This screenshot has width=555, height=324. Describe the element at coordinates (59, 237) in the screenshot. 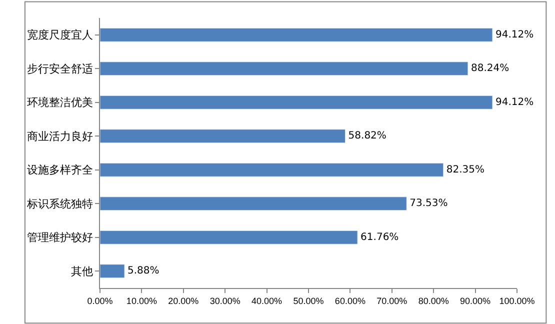

I see `y-tick-label: 管理维护较好` at that location.